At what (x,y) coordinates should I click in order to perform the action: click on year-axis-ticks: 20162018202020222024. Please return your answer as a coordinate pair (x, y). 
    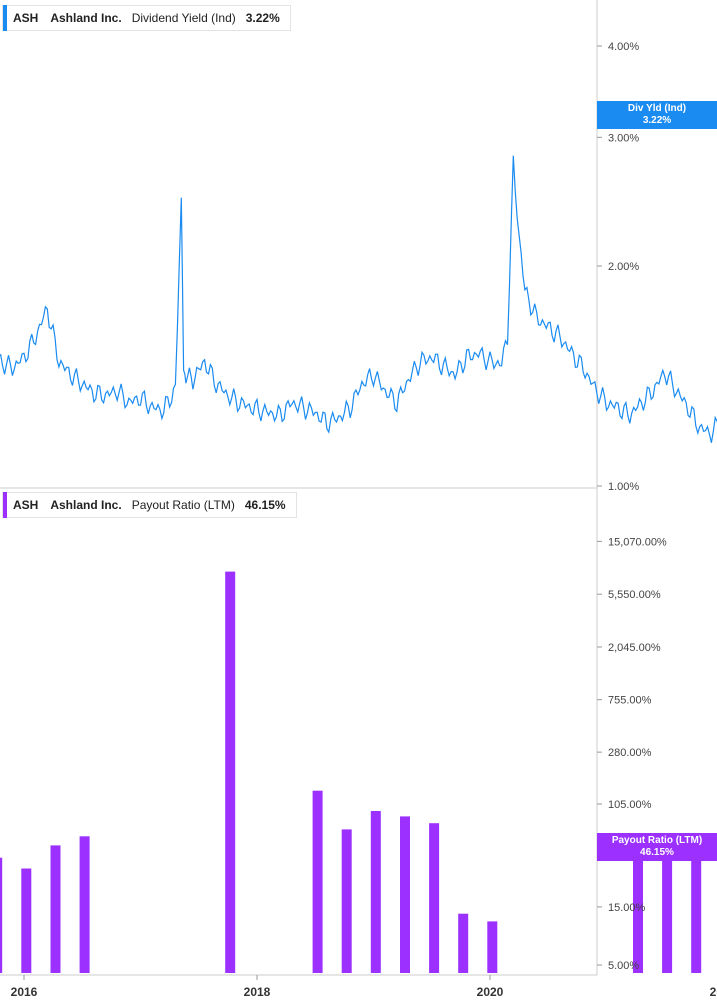
    Looking at the image, I should click on (364, 987).